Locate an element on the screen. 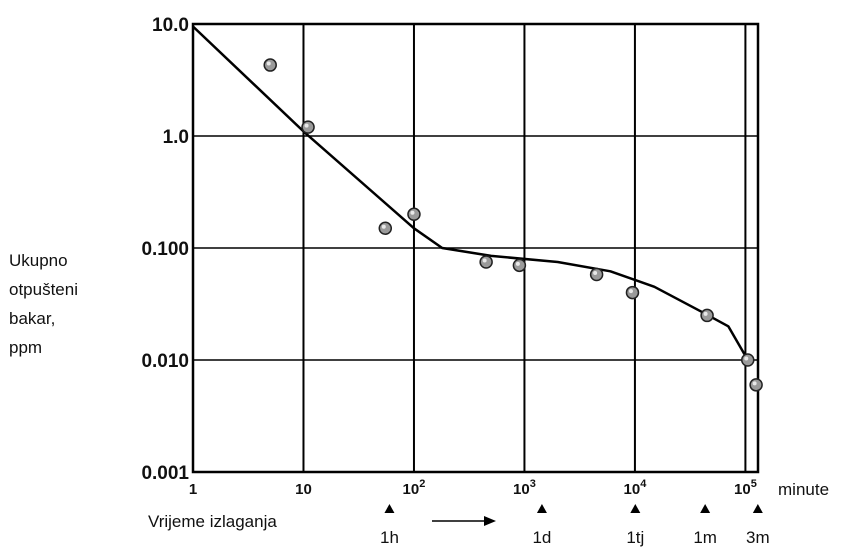  marker-label: 1tj is located at coordinates (635, 537).